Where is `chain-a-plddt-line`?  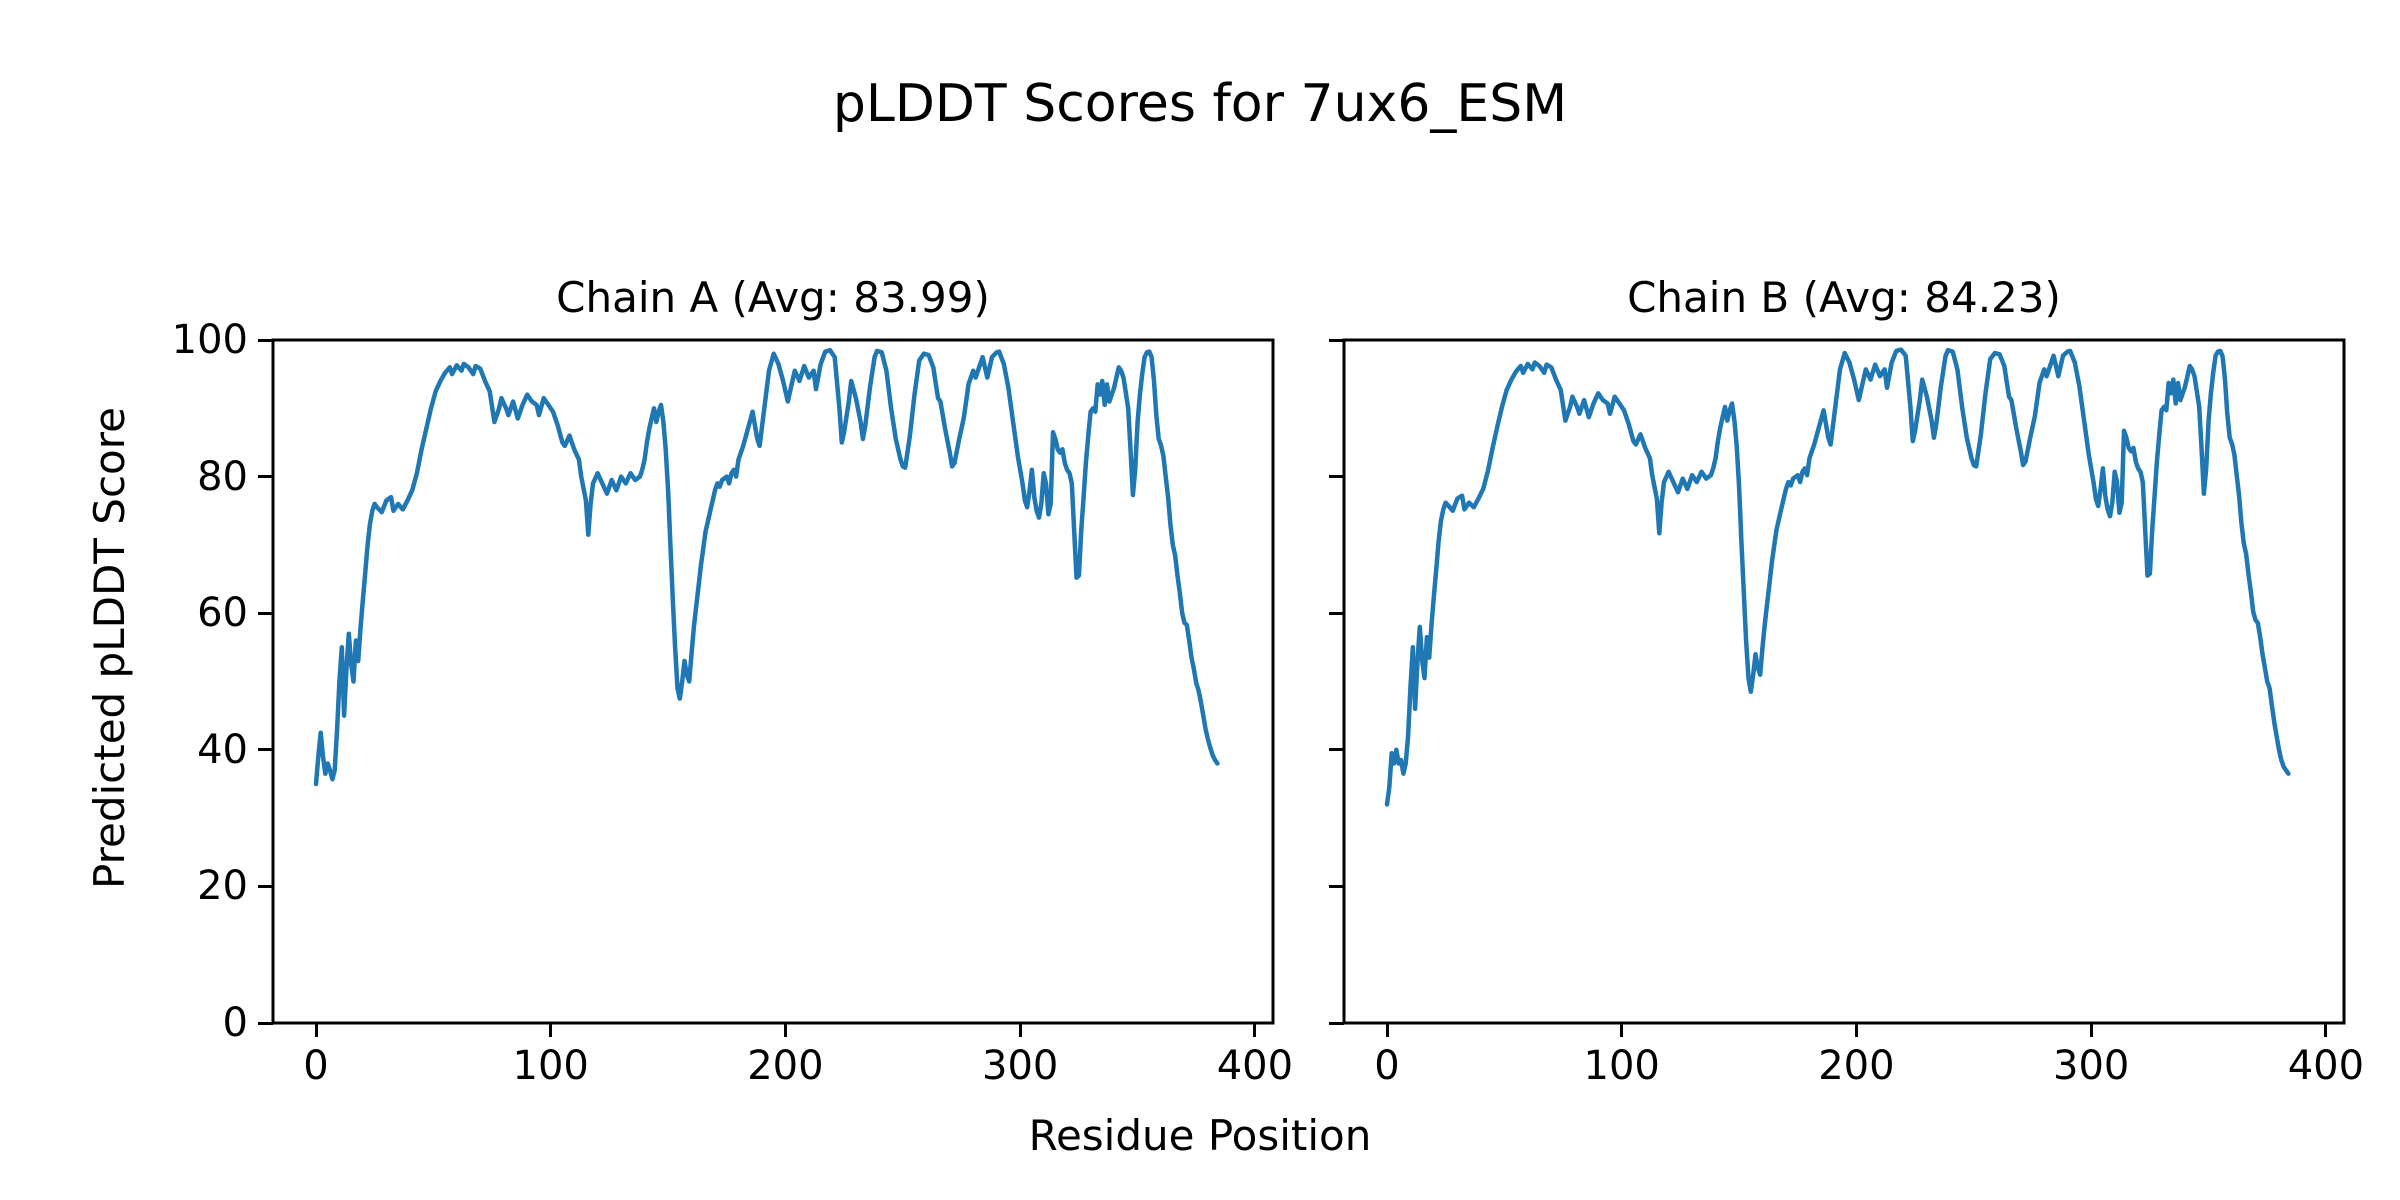 chain-a-plddt-line is located at coordinates (766, 567).